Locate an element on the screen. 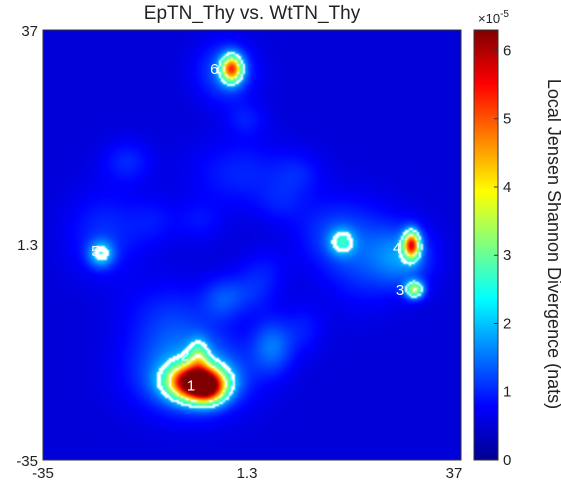  colorbar-label: Local Jensen Shannon Divergence (nats) is located at coordinates (552, 244).